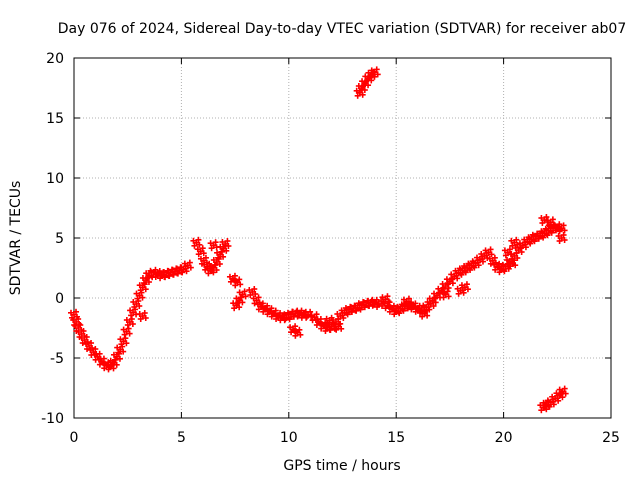  I want to click on y-axis-label: SDTVAR / TECUs, so click(16, 238).